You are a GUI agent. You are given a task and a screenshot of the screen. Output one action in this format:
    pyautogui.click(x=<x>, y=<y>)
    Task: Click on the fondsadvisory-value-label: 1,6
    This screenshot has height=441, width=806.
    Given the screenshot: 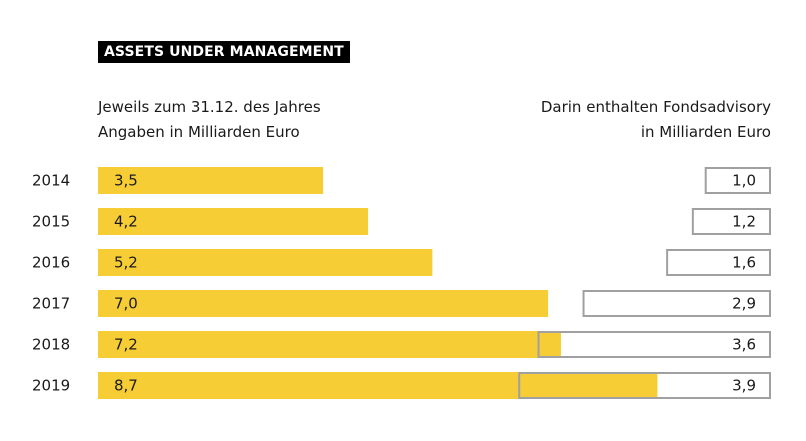 What is the action you would take?
    pyautogui.click(x=744, y=263)
    